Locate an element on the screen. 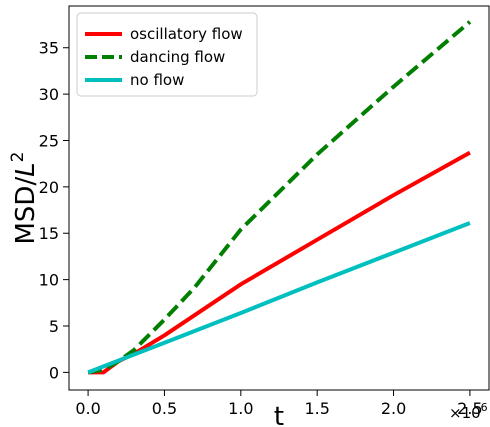  y-axis-label: MSD/L2 is located at coordinates (24, 197).